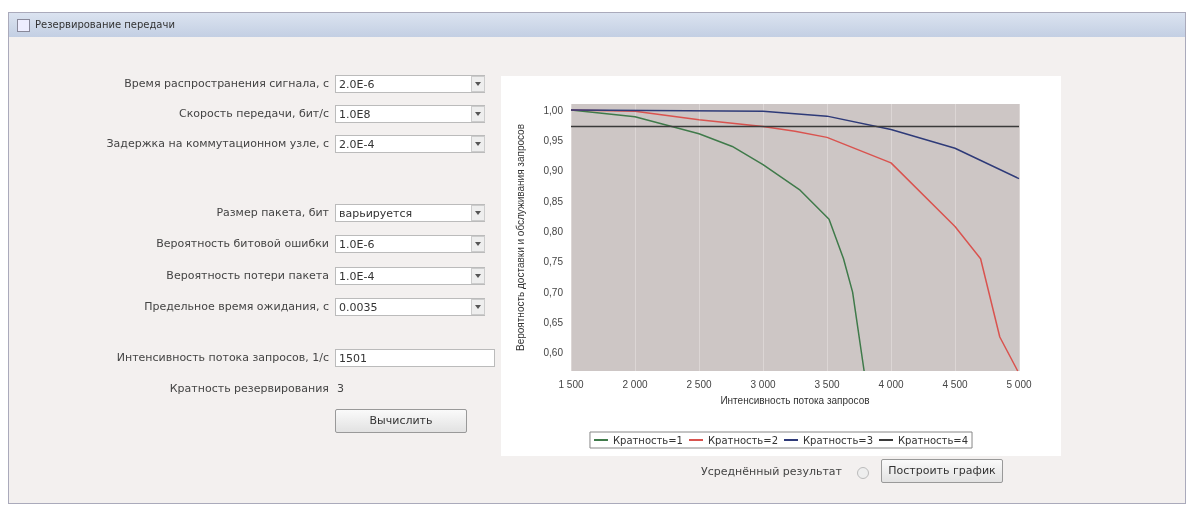  Describe the element at coordinates (226, 83) in the screenshot. I see `text: Время распространения сигнала, с` at that location.